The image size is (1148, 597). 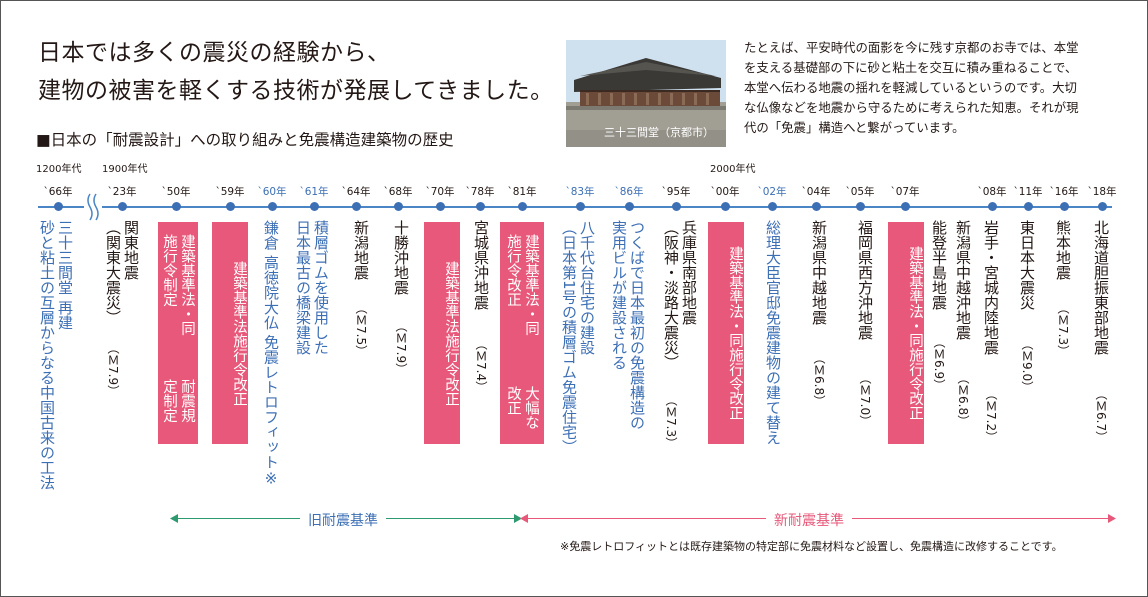 What do you see at coordinates (343, 520) in the screenshot?
I see `old-standard-label: 旧耐震基準` at bounding box center [343, 520].